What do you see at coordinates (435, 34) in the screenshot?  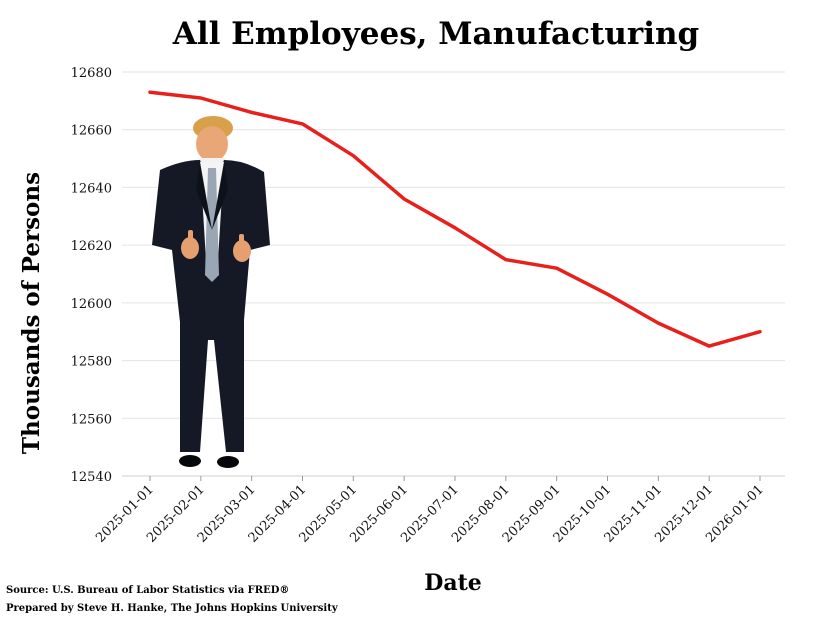 I see `chart-title: All Employees, Manufacturing` at bounding box center [435, 34].